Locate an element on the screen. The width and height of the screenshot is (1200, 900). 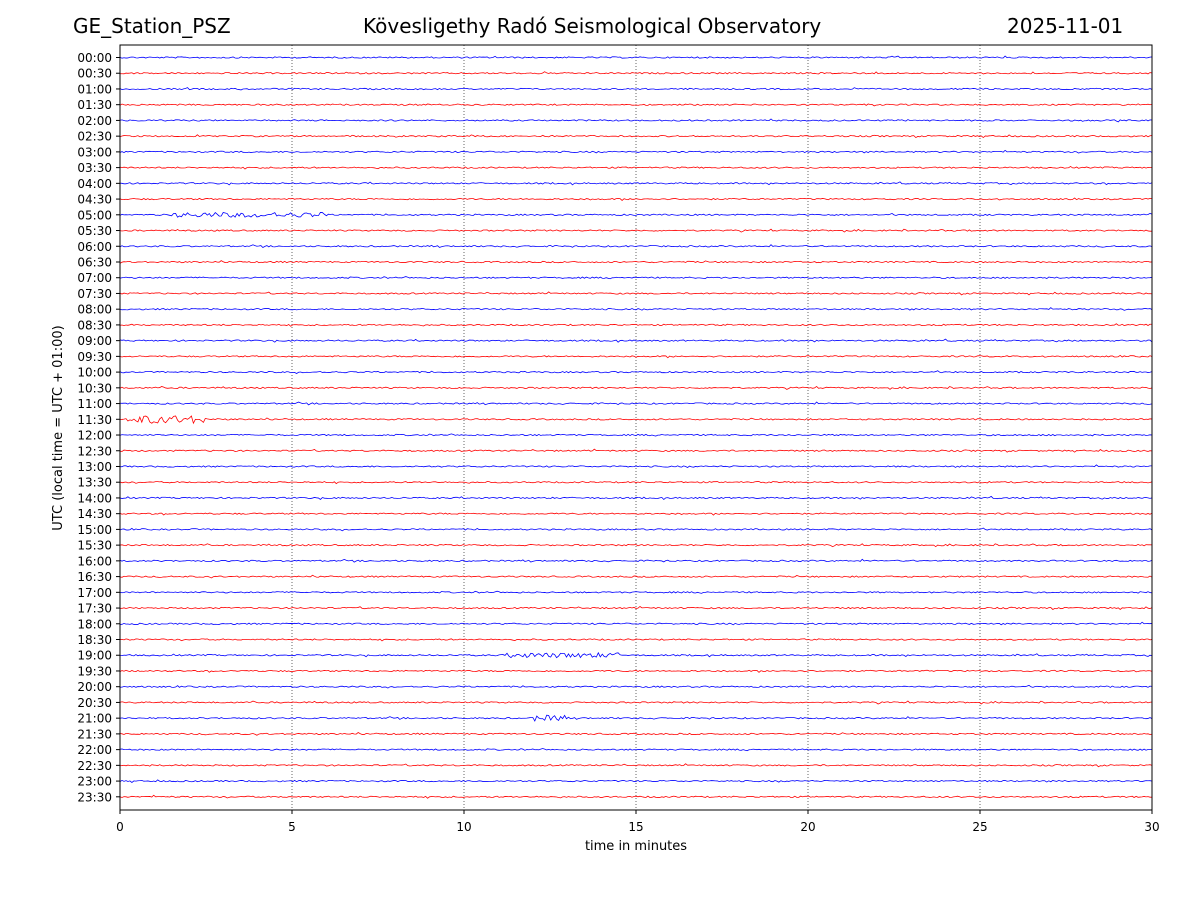
x-tick-label: 10 is located at coordinates (463, 827).